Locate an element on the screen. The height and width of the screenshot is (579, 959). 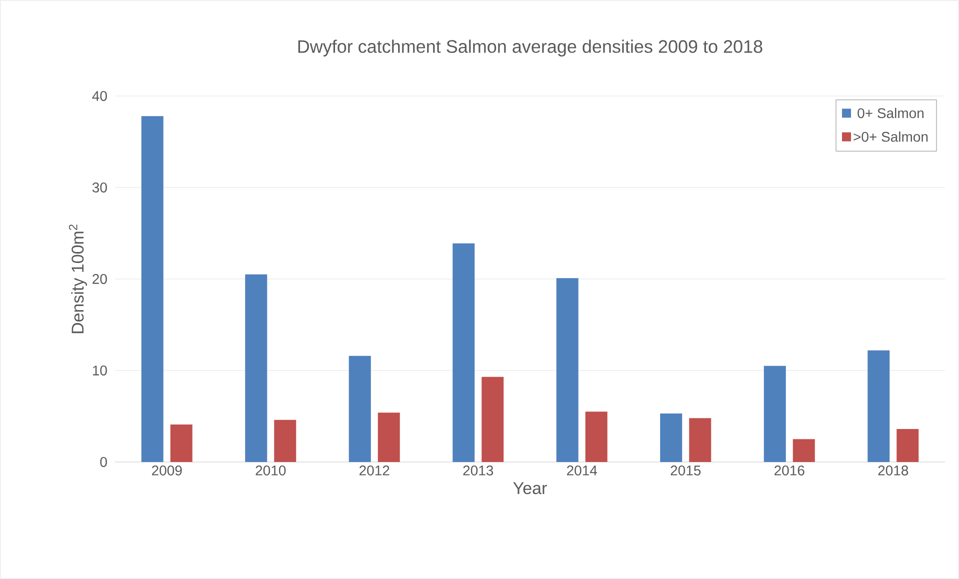
y-tick-label: 40 is located at coordinates (99, 96).